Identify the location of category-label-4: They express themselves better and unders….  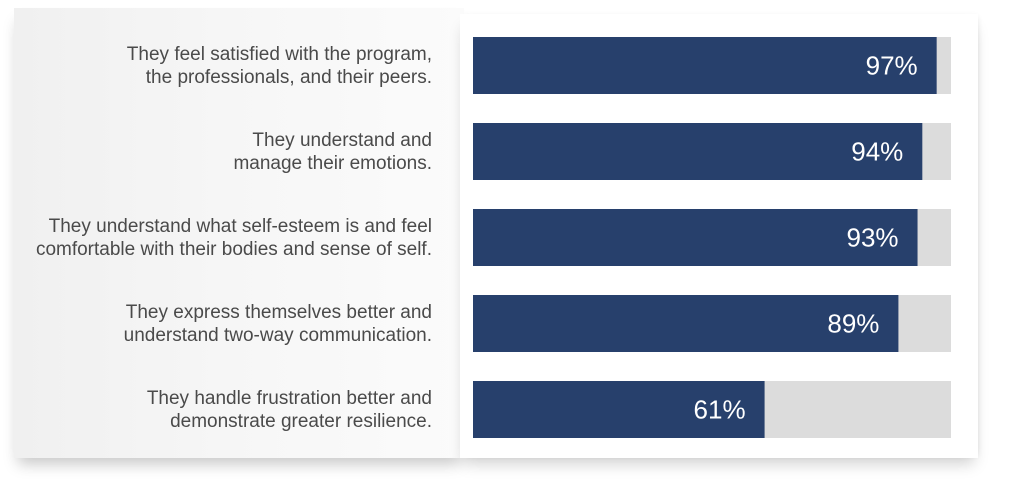
(278, 324).